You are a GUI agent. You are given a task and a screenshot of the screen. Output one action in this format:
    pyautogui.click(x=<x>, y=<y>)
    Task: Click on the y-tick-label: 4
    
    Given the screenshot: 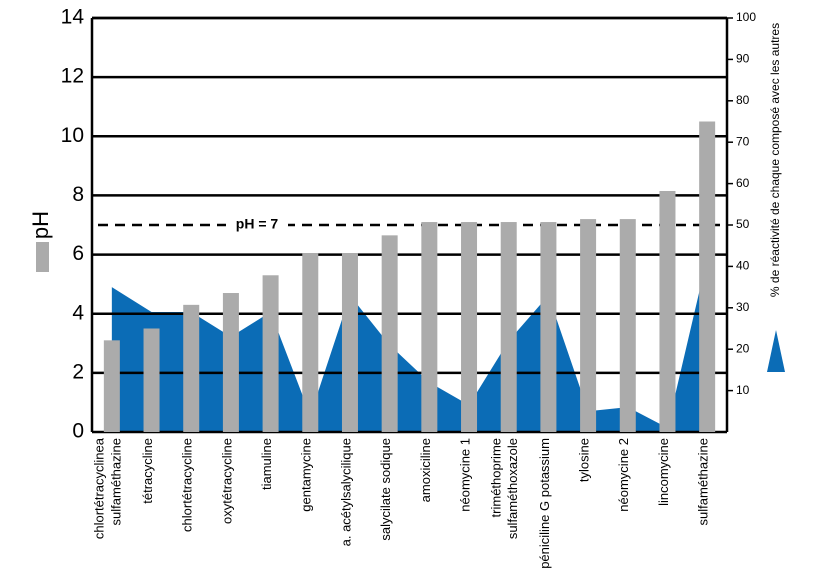 What is the action you would take?
    pyautogui.click(x=78, y=312)
    